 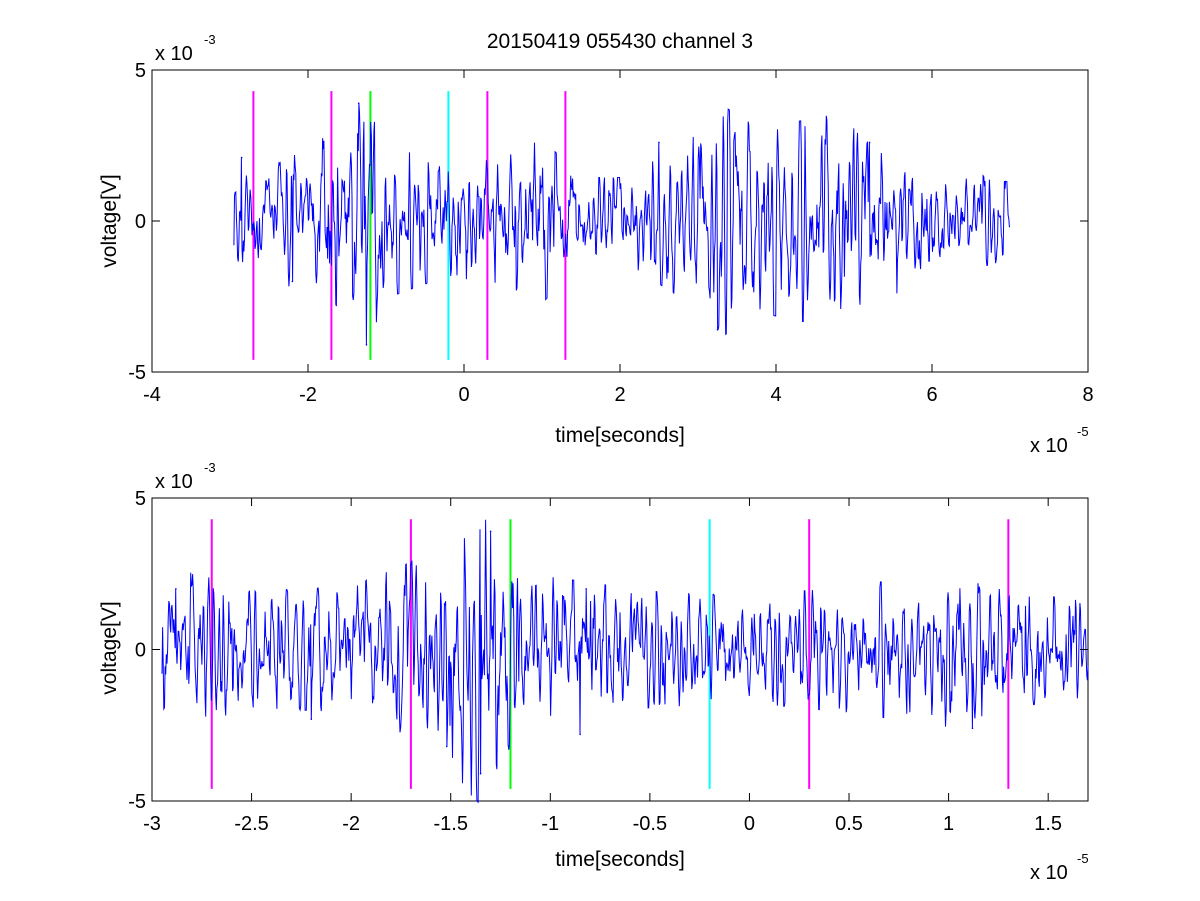 I want to click on x-tick-label: -4, so click(x=152, y=395).